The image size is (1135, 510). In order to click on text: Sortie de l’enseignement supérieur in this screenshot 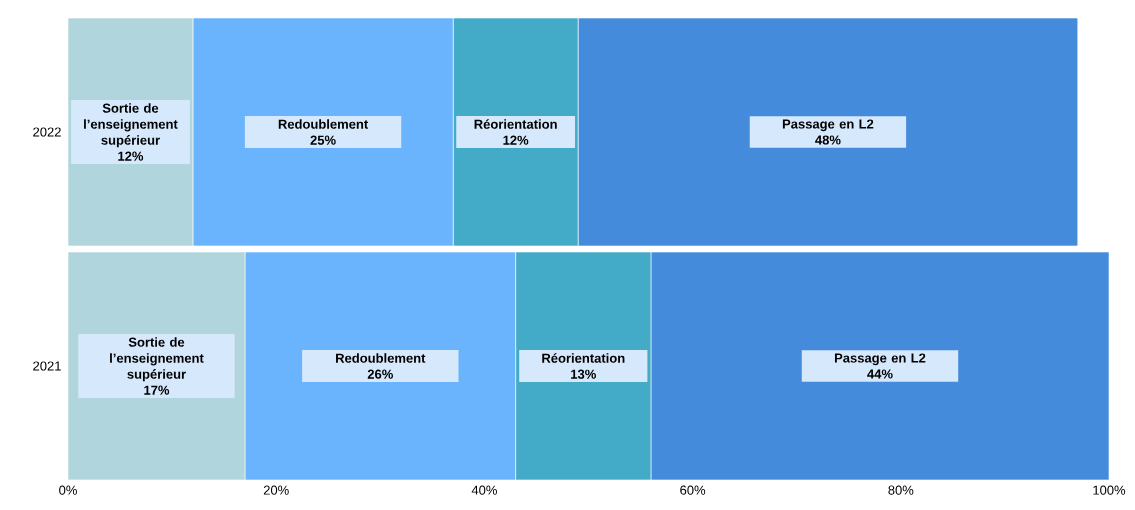, I will do `click(157, 359)`.